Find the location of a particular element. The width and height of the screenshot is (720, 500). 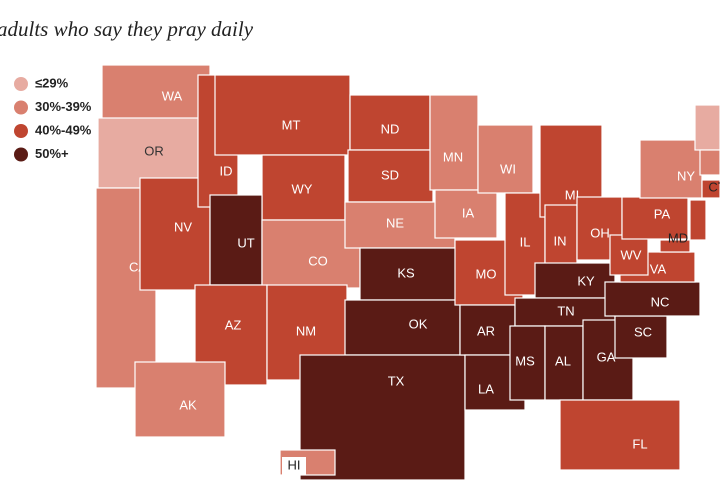

state-label: WV is located at coordinates (631, 254).